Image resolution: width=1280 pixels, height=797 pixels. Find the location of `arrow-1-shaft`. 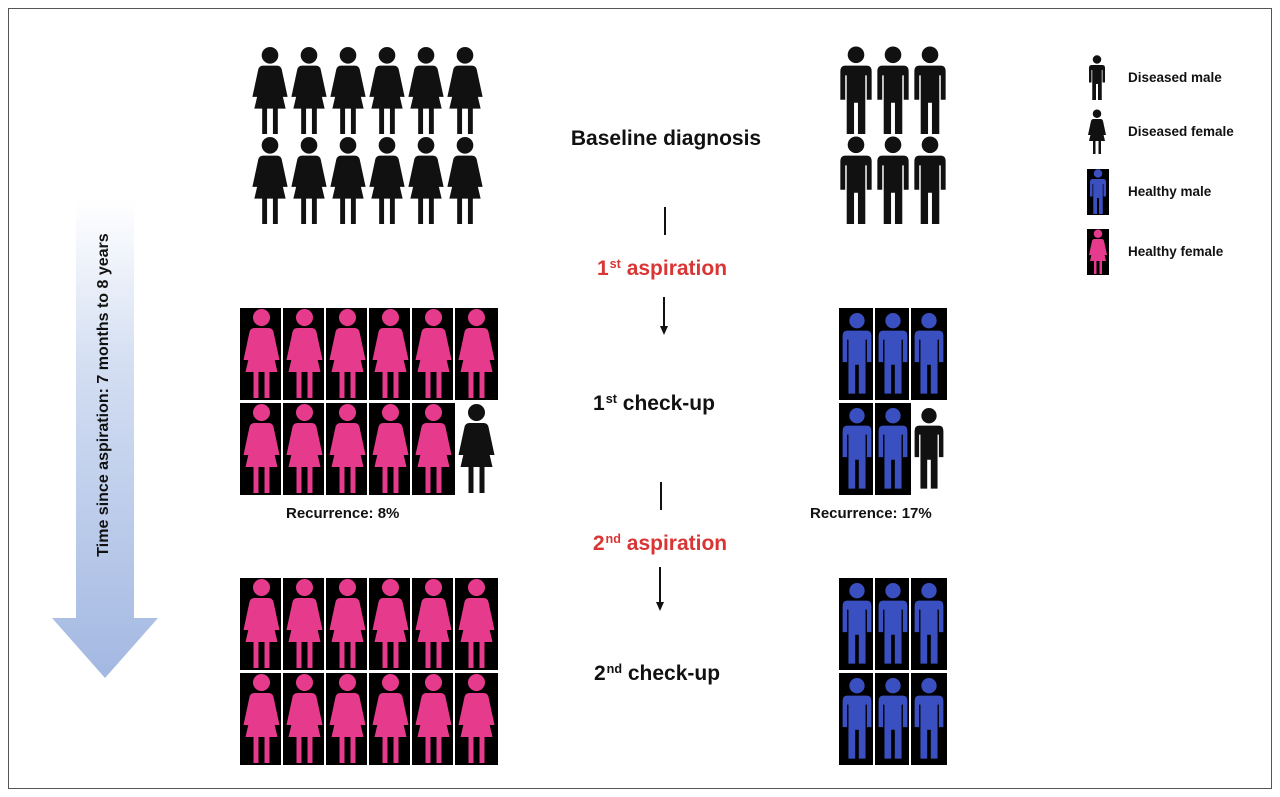

arrow-1-shaft is located at coordinates (664, 312).